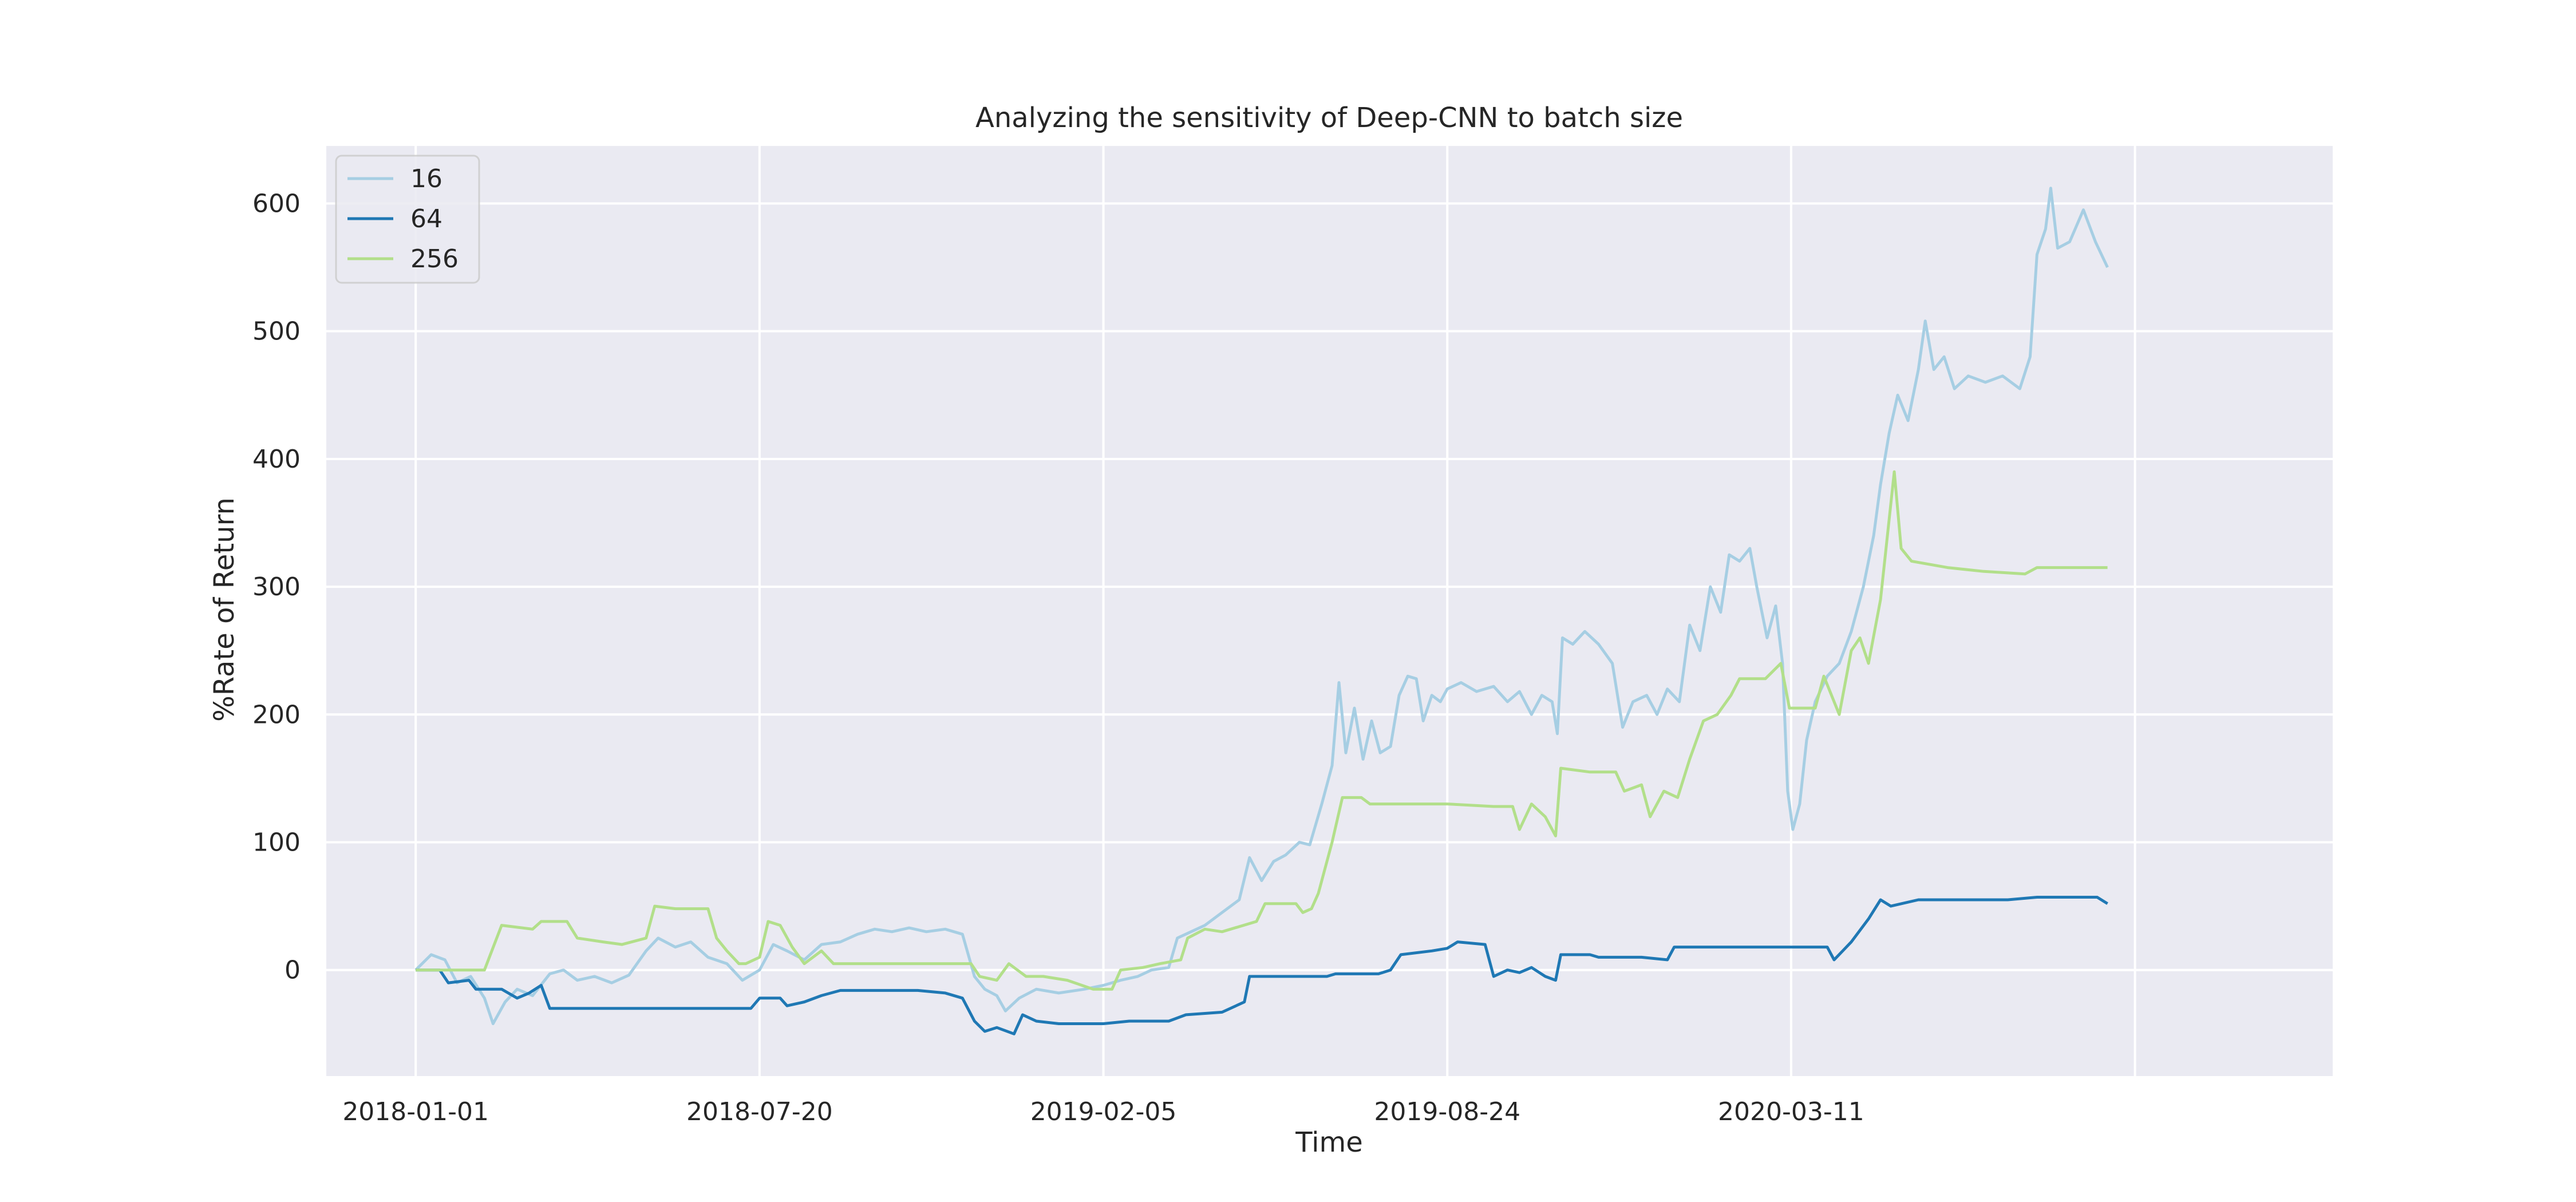 This screenshot has height=1202, width=2576. Describe the element at coordinates (1328, 1142) in the screenshot. I see `x-axis-label: Time` at that location.